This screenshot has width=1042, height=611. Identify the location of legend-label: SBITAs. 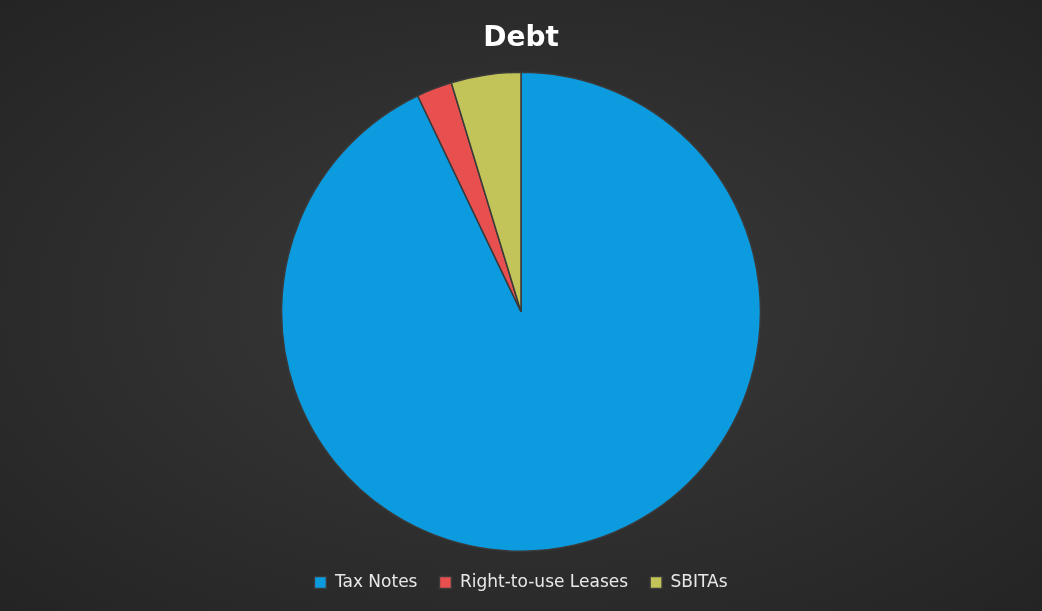
(699, 580).